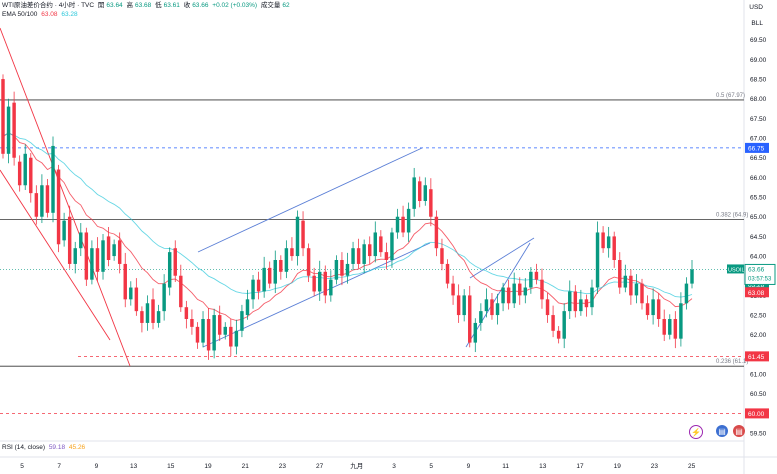 The image size is (777, 474). I want to click on symbol-tag, so click(735, 269).